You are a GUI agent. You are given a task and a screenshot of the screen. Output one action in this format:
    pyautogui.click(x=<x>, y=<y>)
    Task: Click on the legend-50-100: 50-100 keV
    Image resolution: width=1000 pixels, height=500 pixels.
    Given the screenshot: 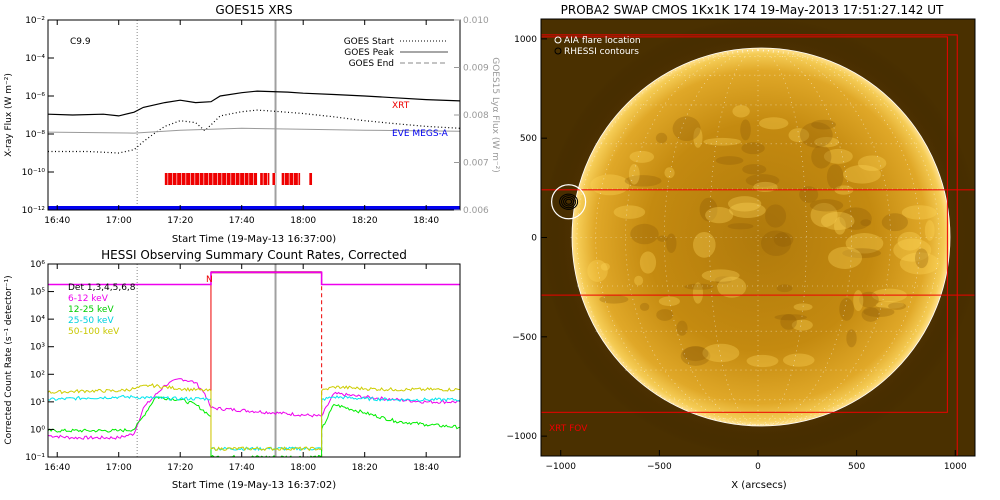 What is the action you would take?
    pyautogui.click(x=94, y=332)
    